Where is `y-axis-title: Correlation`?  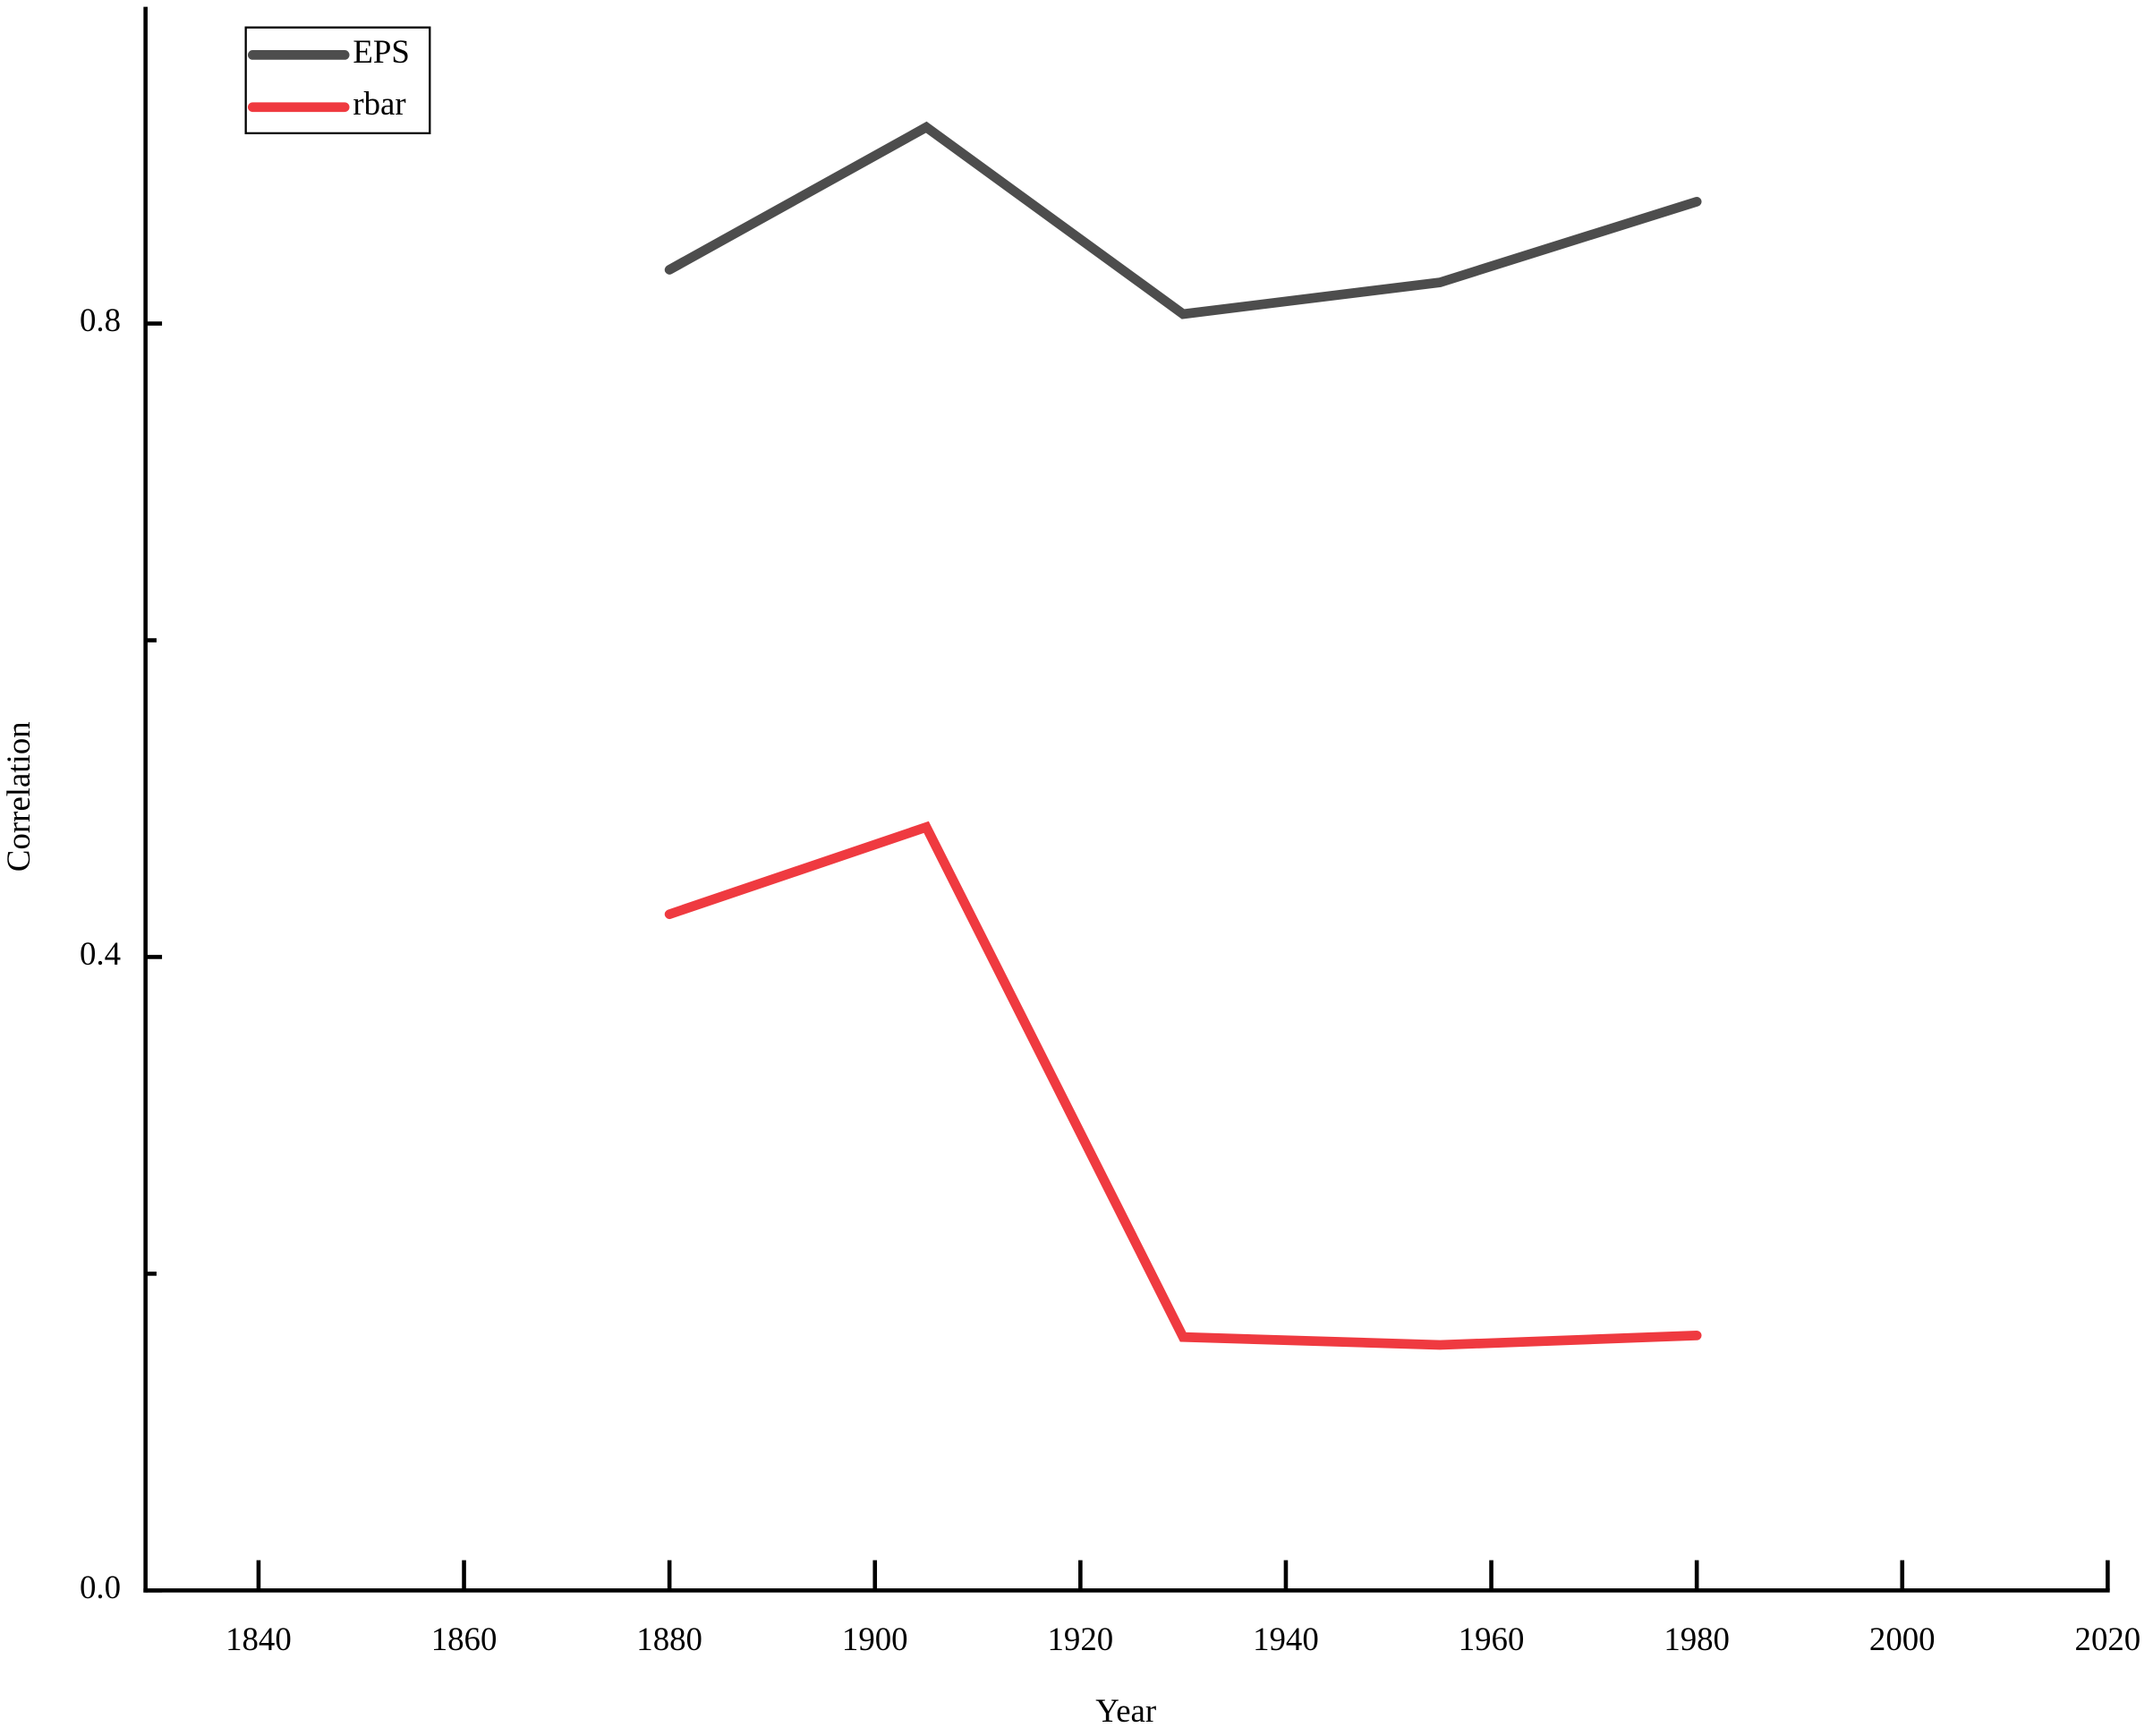 y-axis-title: Correlation is located at coordinates (18, 796).